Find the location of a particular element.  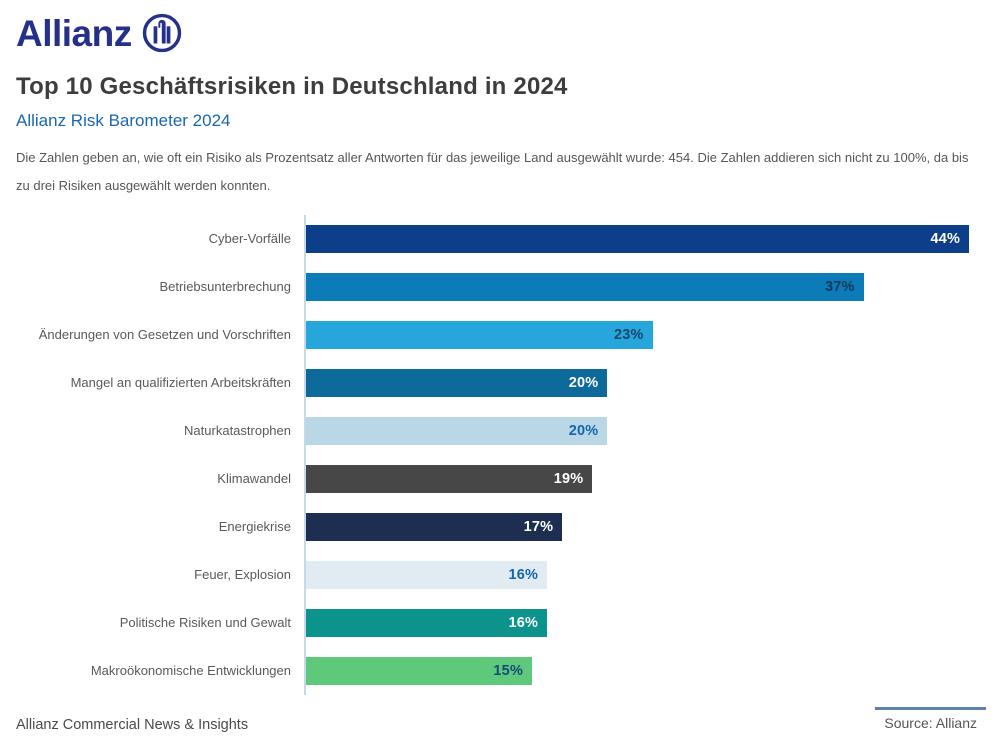

bar-label: Betriebsunterbrechung is located at coordinates (225, 286).